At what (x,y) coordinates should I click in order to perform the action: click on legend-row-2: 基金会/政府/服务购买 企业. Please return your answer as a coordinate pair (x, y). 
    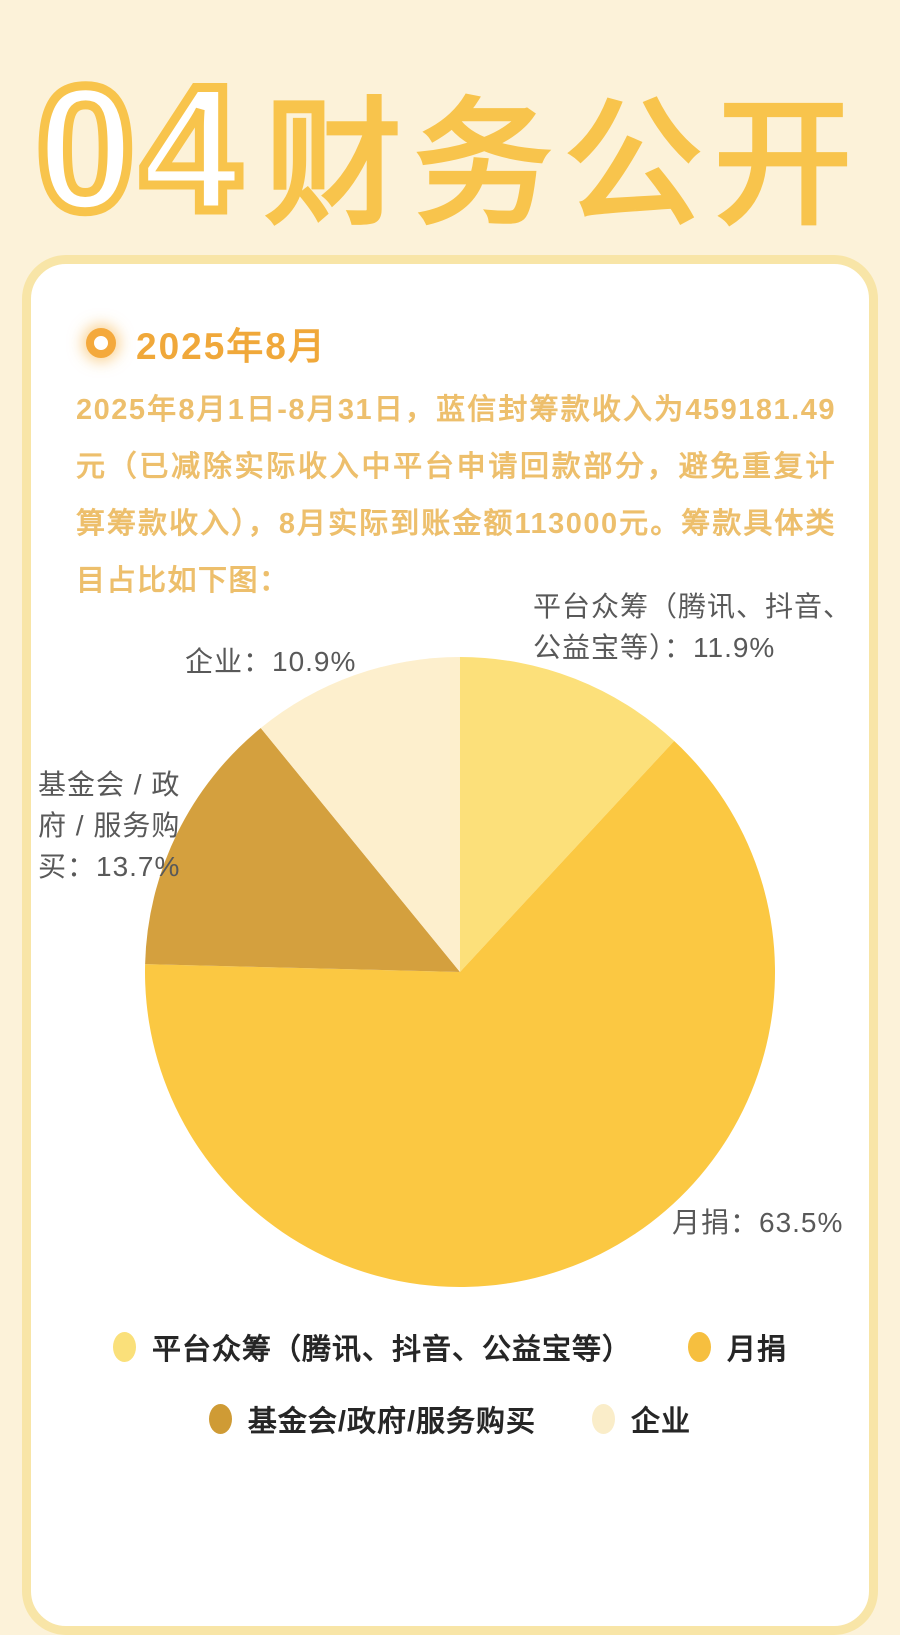
    Looking at the image, I should click on (449, 1419).